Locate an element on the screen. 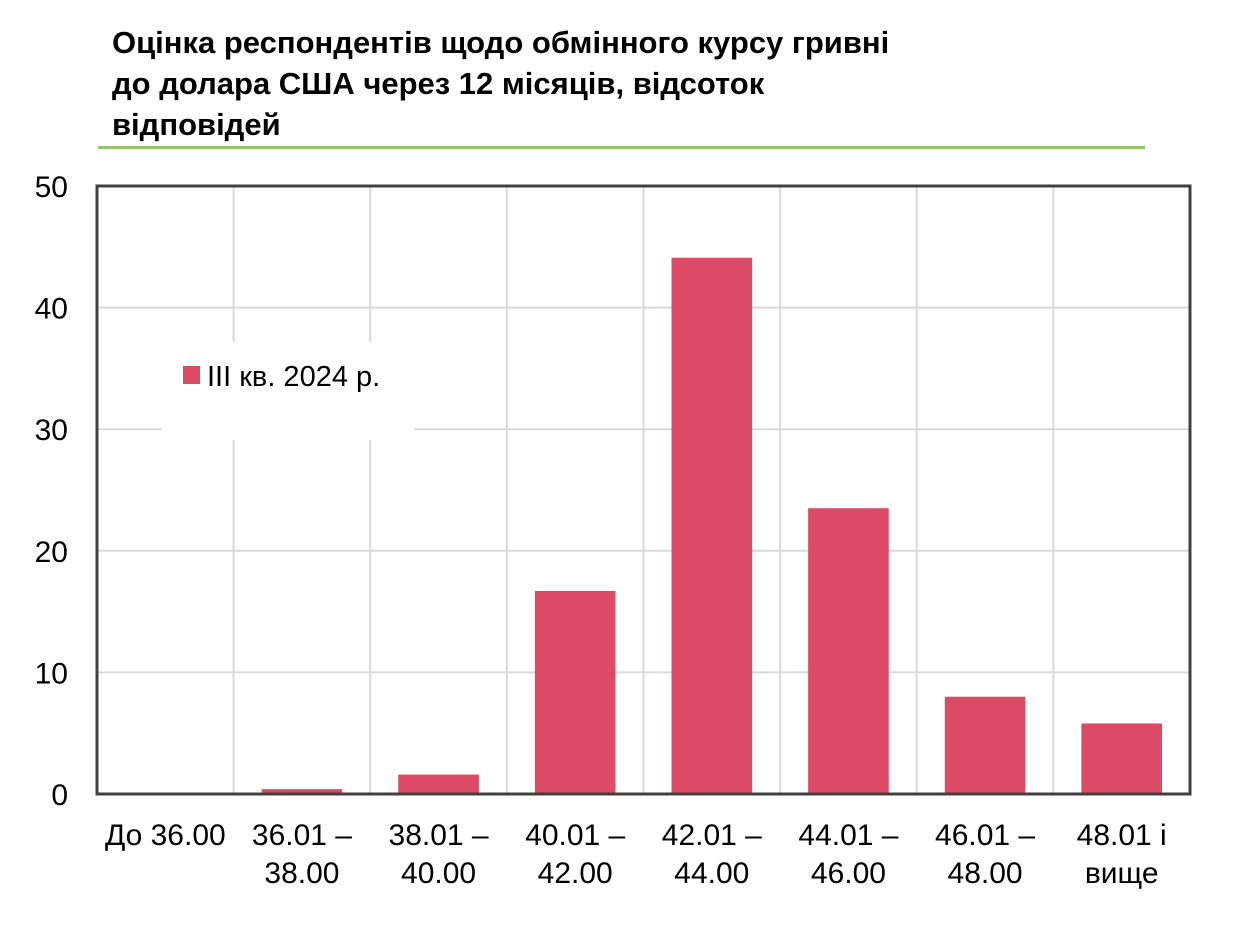 The image size is (1251, 948). x-tick-label: 42.00 is located at coordinates (575, 873).